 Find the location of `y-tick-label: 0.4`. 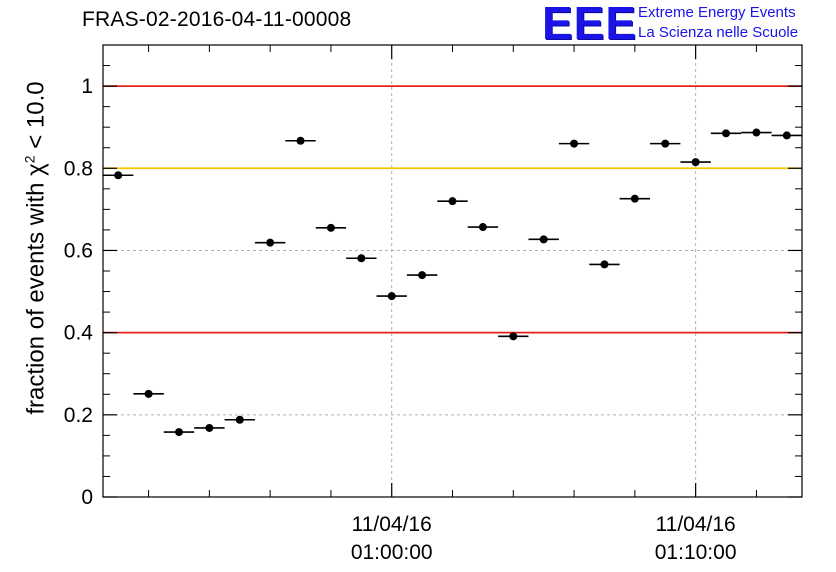

y-tick-label: 0.4 is located at coordinates (79, 333).